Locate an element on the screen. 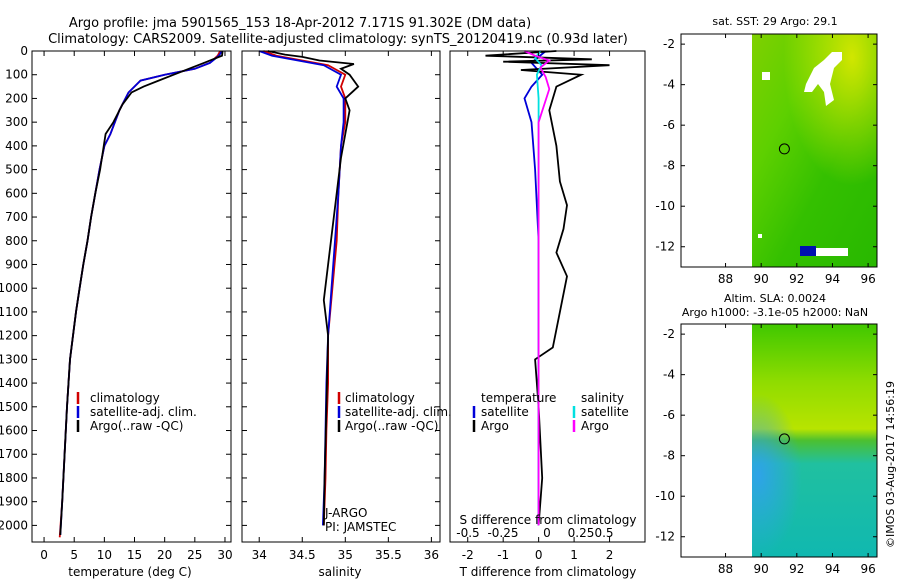 Image resolution: width=900 pixels, height=580 pixels. temperature-ytick-label: 900 is located at coordinates (16, 264).